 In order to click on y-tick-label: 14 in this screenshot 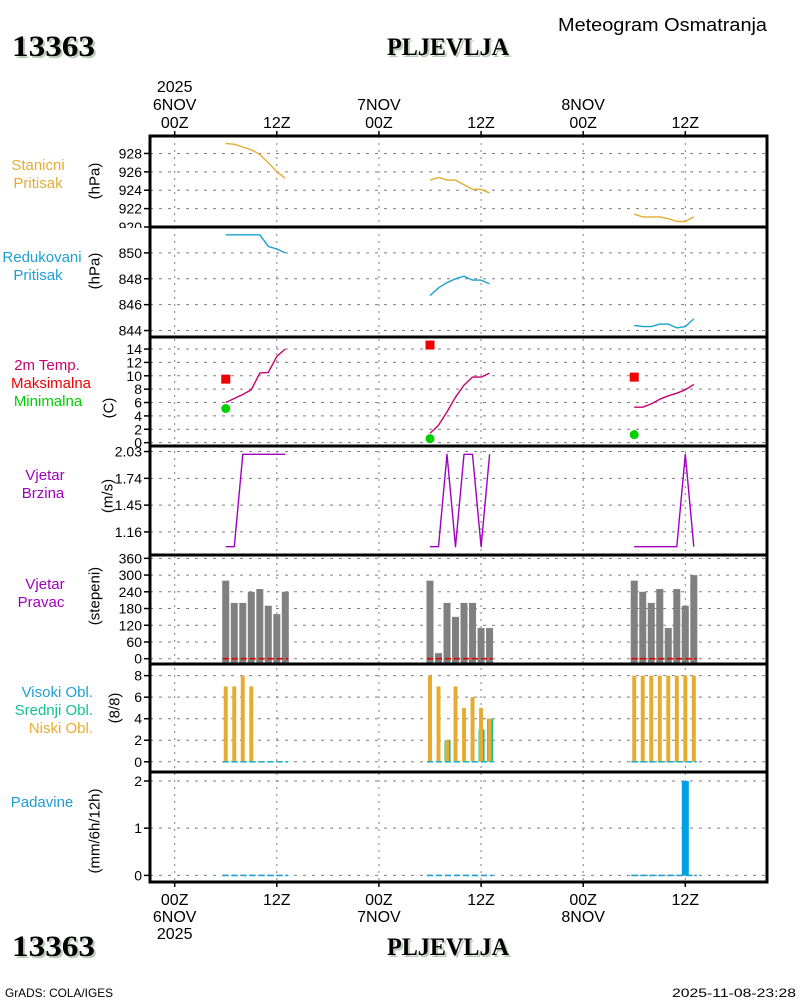, I will do `click(134, 349)`.